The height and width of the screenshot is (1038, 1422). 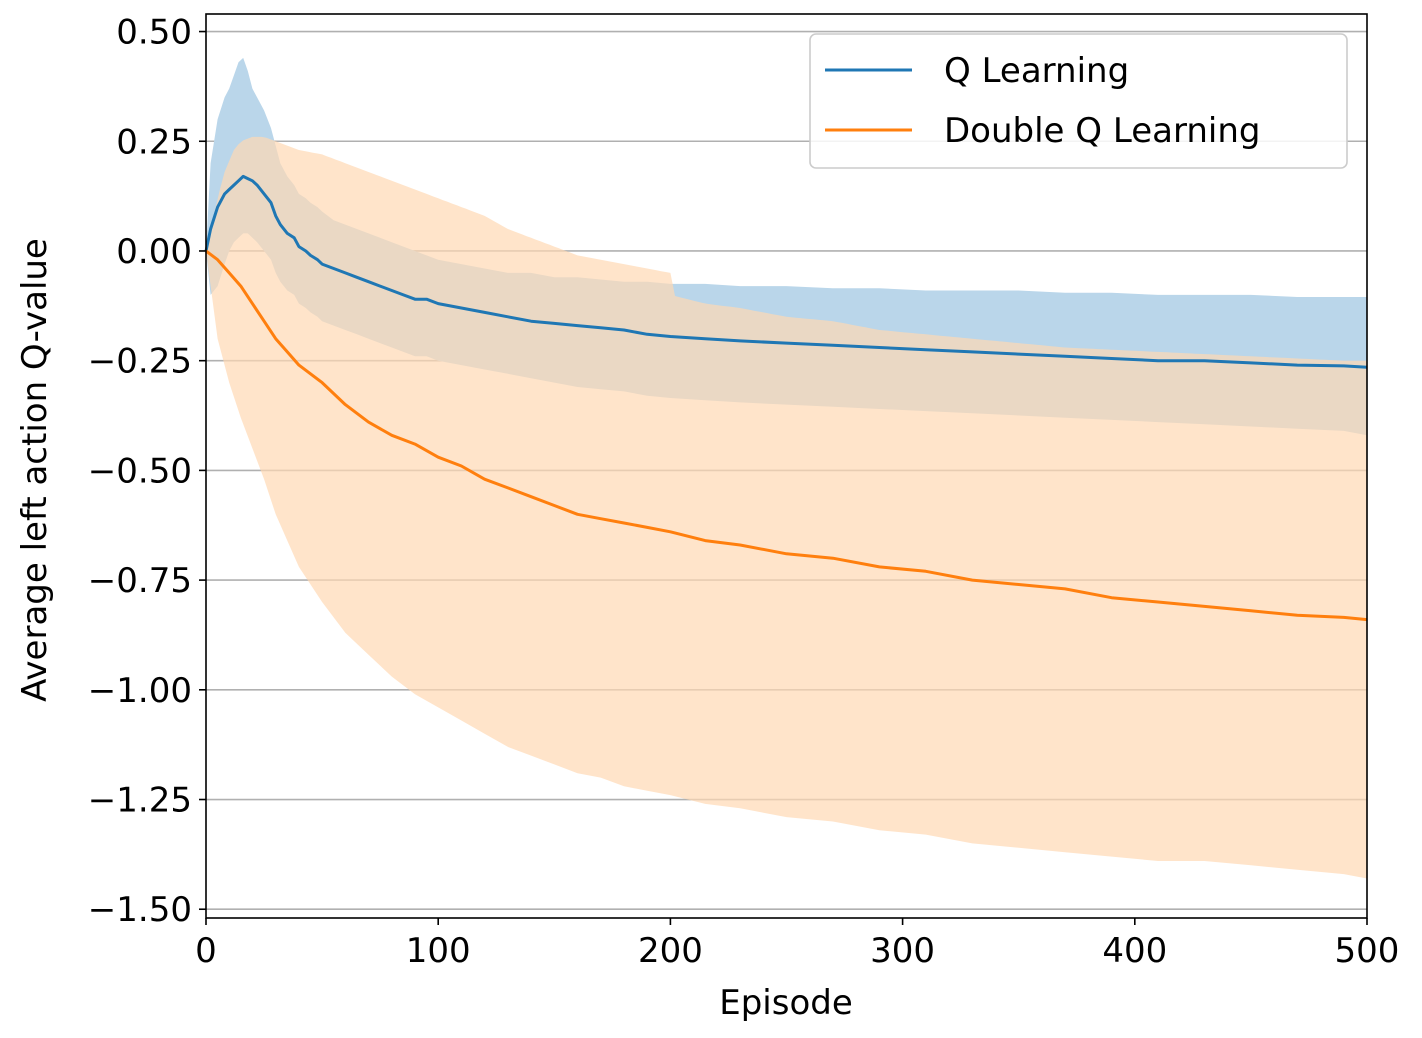 What do you see at coordinates (140, 801) in the screenshot?
I see `y-tick-label: −1.25` at bounding box center [140, 801].